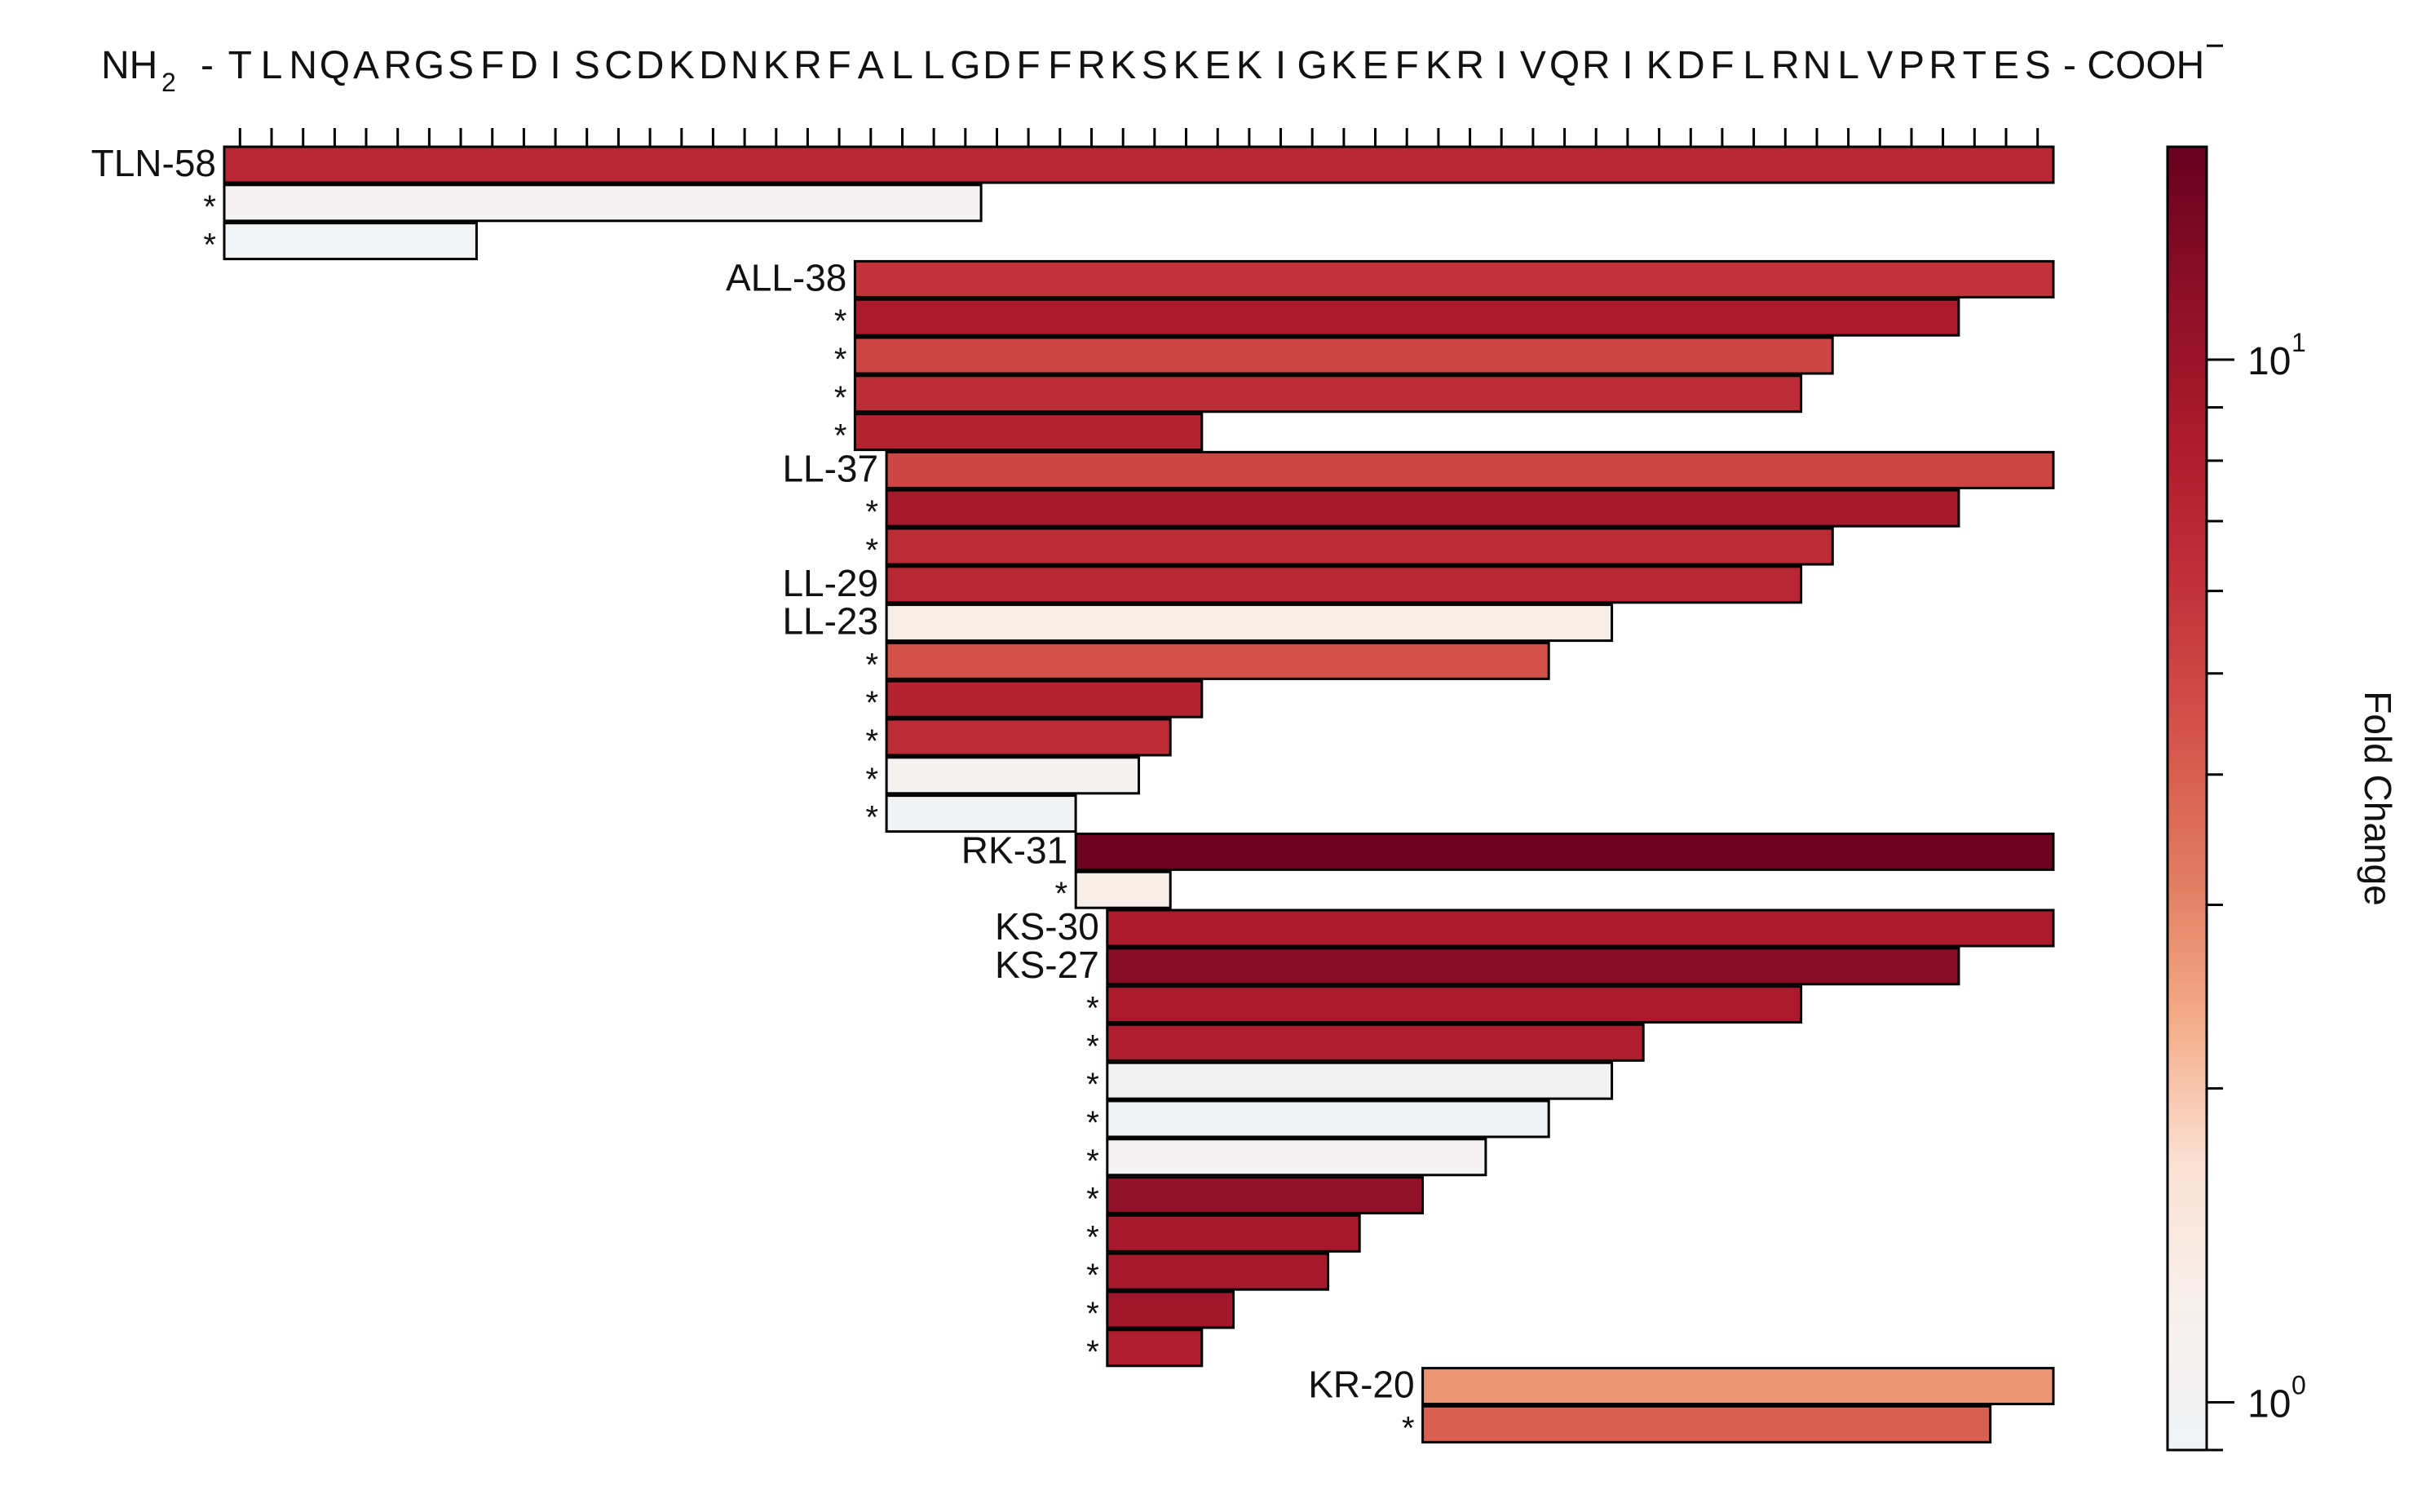 The height and width of the screenshot is (1512, 2435). What do you see at coordinates (153, 163) in the screenshot?
I see `peptide-label: TLN-58` at bounding box center [153, 163].